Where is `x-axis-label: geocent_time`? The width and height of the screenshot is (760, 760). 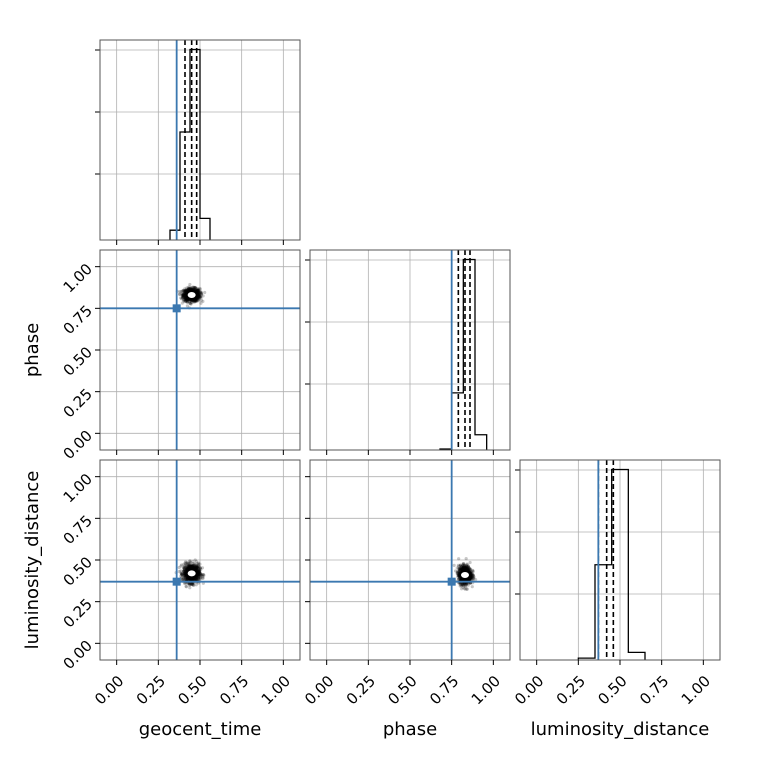
x-axis-label: geocent_time is located at coordinates (200, 729).